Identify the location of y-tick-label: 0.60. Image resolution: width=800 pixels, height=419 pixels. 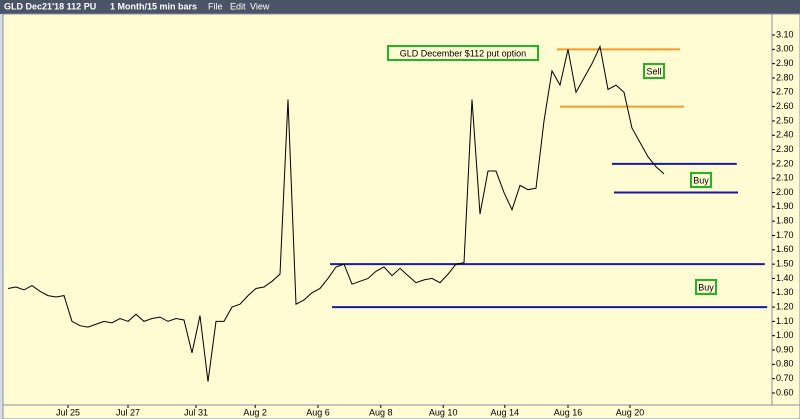
(785, 392).